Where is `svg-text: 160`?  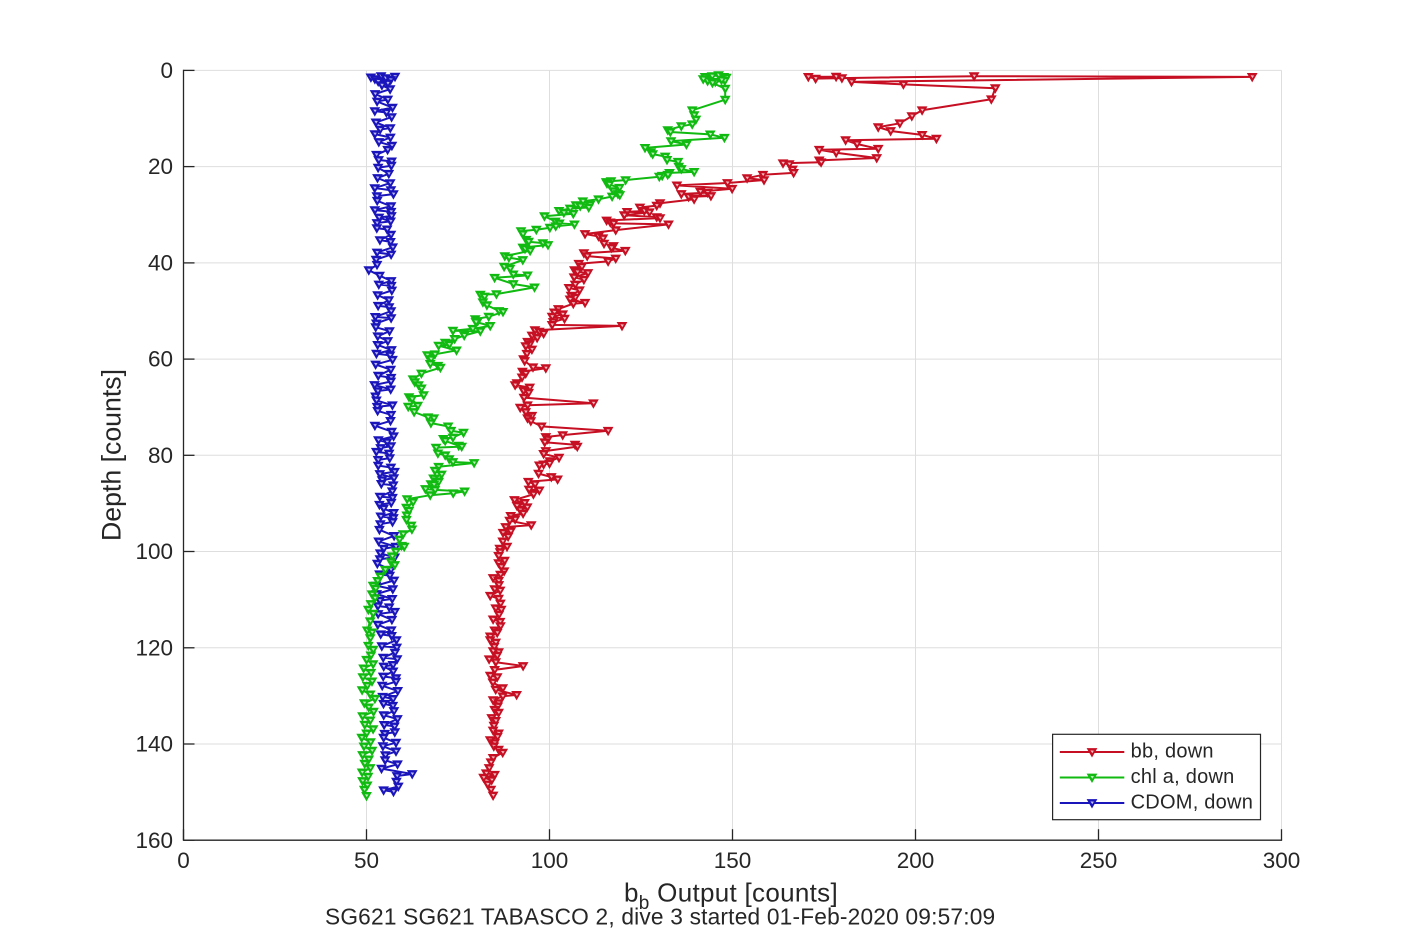
svg-text: 160 is located at coordinates (154, 840).